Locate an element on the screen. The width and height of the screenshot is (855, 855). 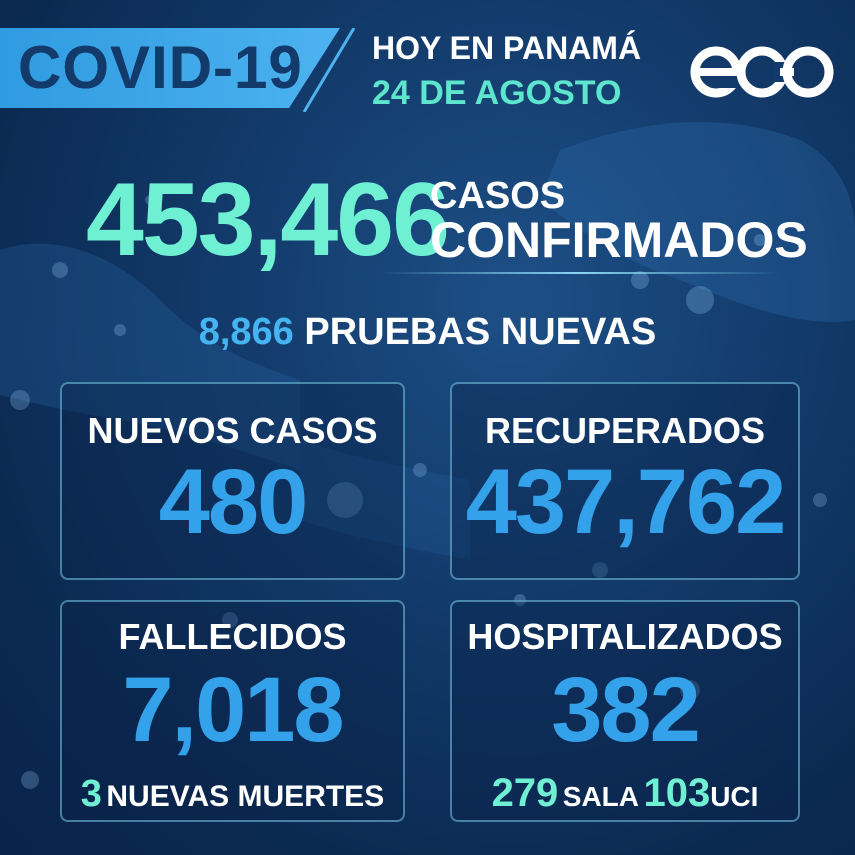
hospitalized-value: 382 is located at coordinates (626, 710).